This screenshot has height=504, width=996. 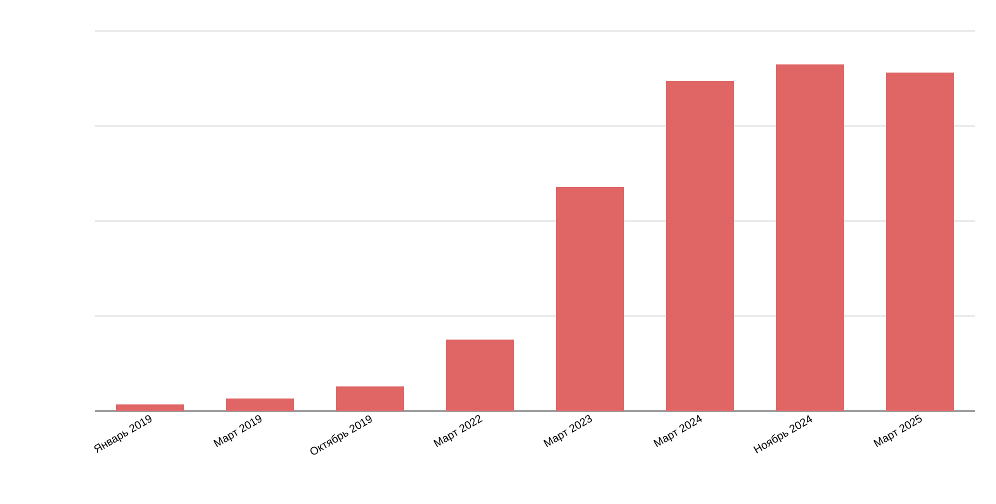 What do you see at coordinates (677, 431) in the screenshot?
I see `x-tick-label: Март 2024` at bounding box center [677, 431].